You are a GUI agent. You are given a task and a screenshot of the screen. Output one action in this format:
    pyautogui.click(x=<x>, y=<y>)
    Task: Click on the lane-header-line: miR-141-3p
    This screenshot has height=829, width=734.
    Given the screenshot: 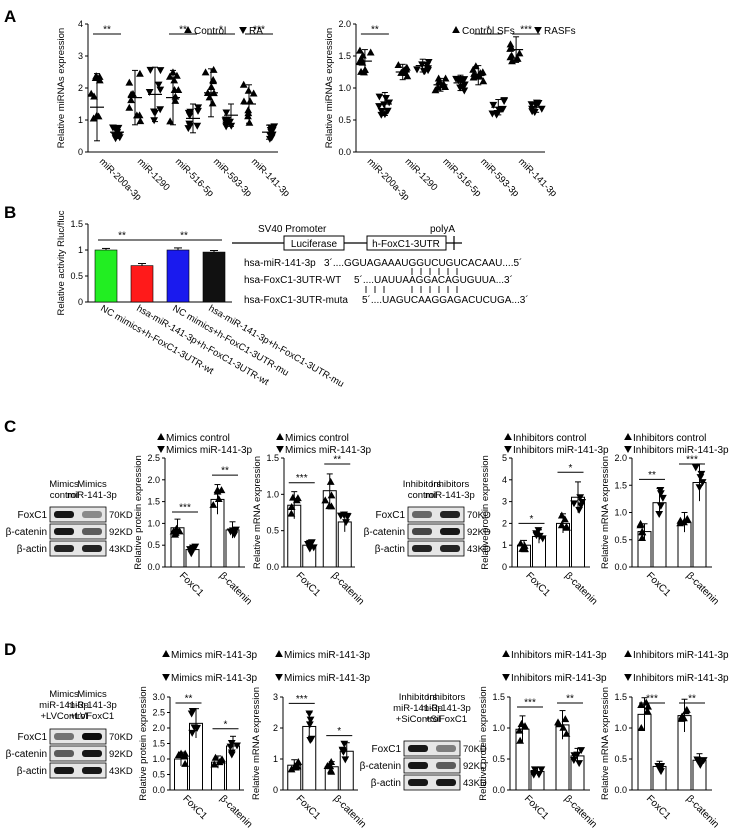 What is the action you would take?
    pyautogui.click(x=64, y=705)
    